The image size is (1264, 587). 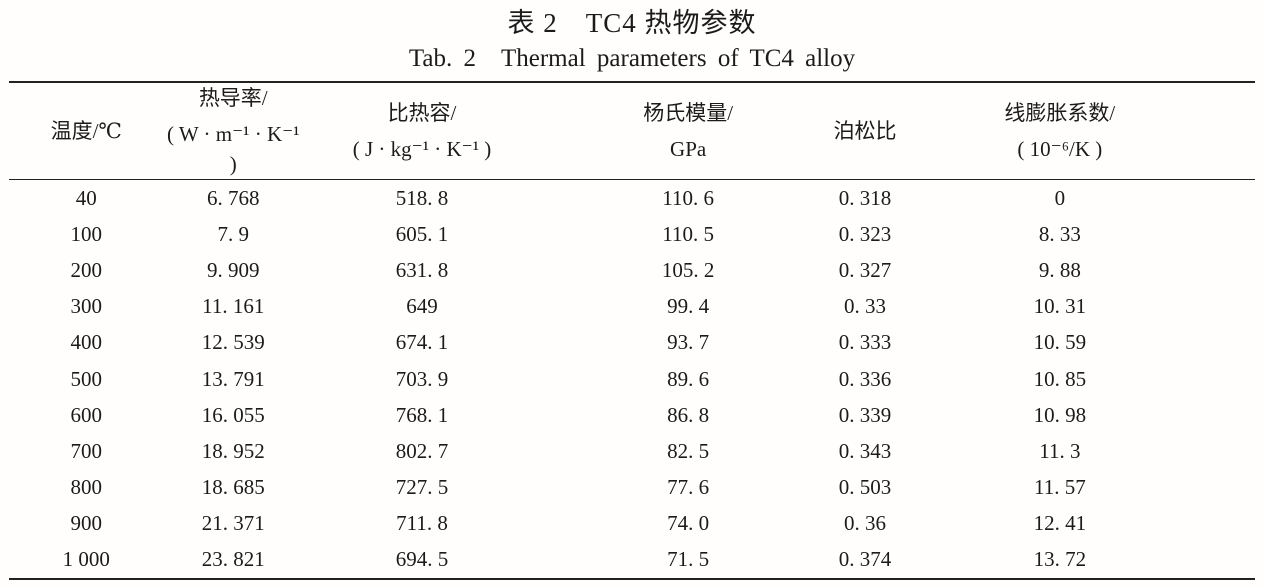 I want to click on table-cell: 0, so click(x=1060, y=197).